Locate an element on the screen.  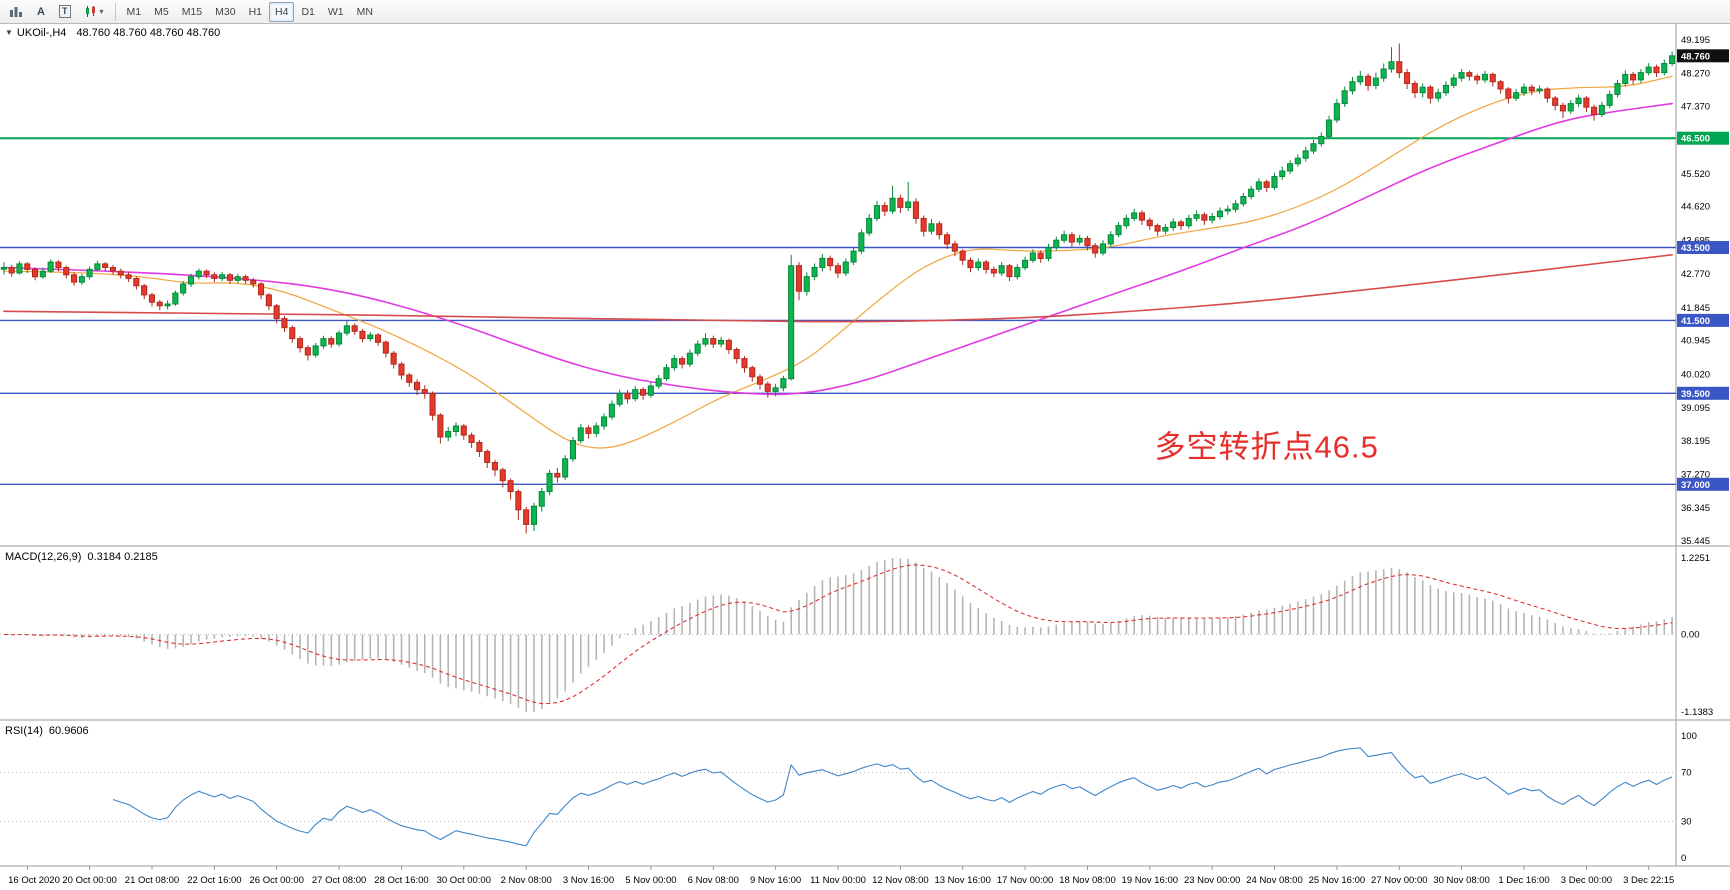
svg-text: 100 is located at coordinates (1689, 736).